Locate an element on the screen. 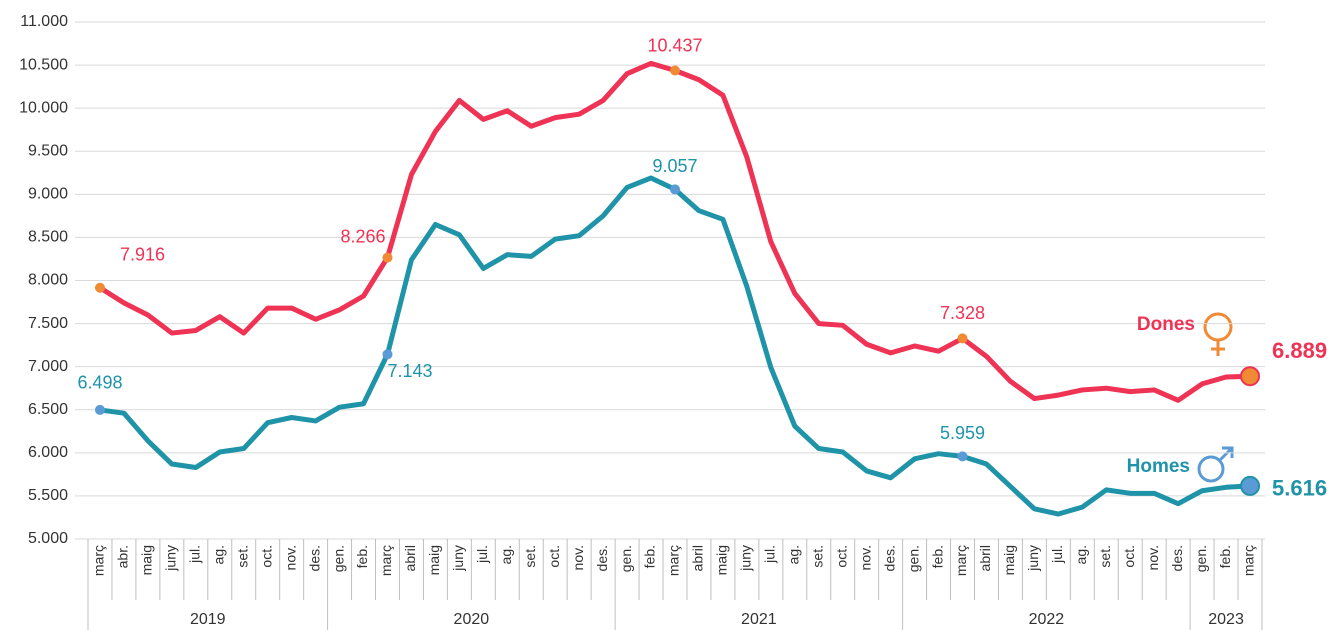 The image size is (1332, 630). data-label: 7.328 is located at coordinates (962, 313).